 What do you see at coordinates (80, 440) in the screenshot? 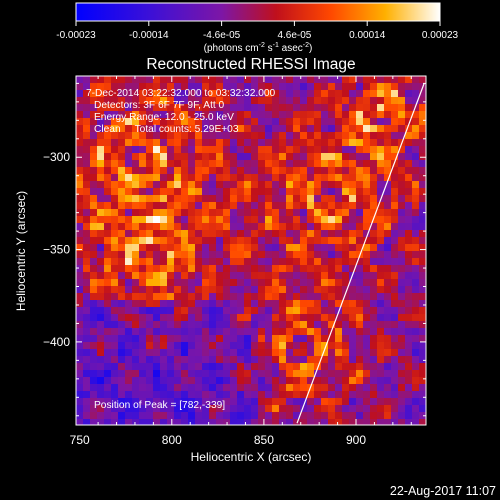
I see `x-tick-label: 750` at bounding box center [80, 440].